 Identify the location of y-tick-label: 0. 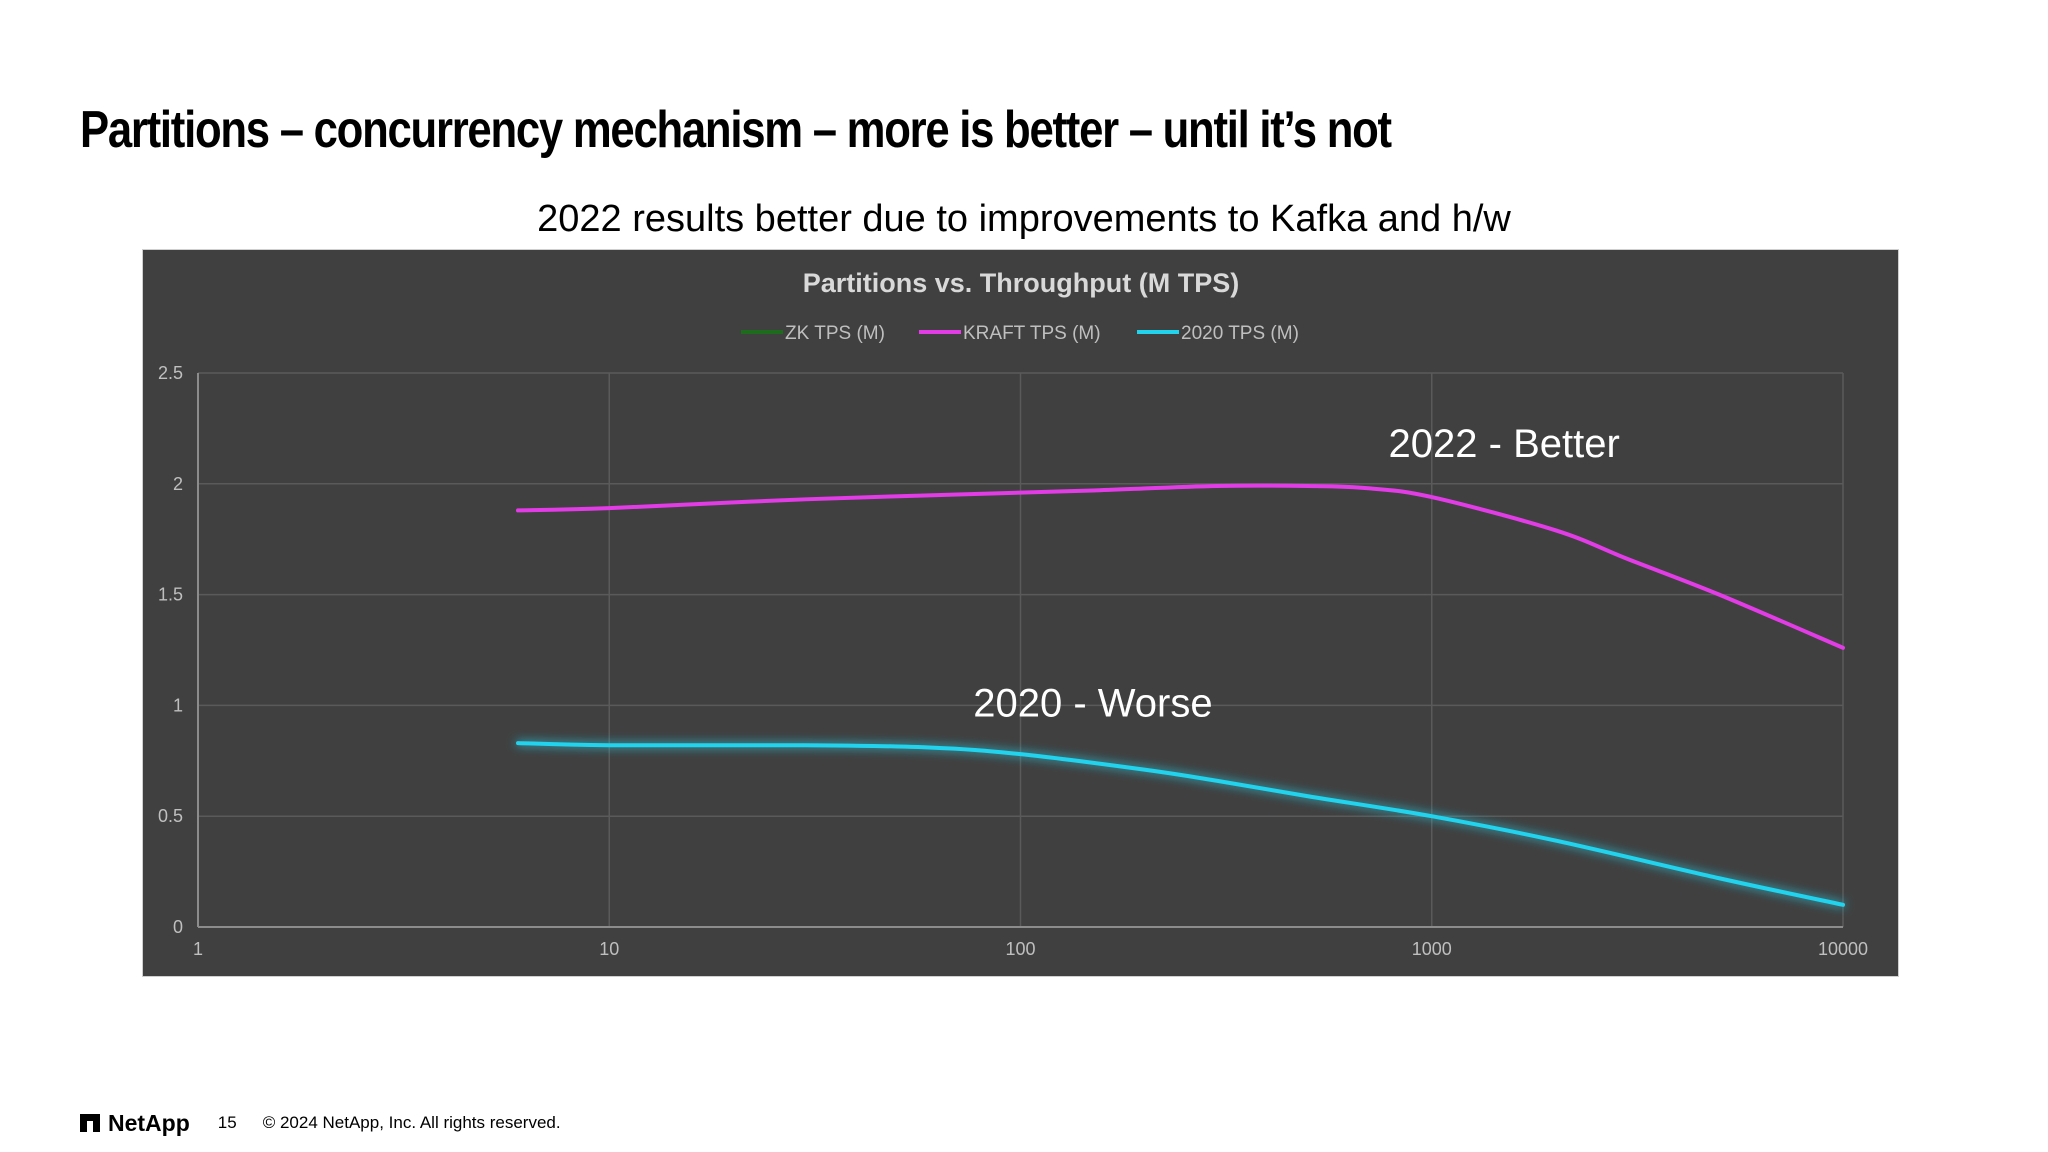
(178, 927).